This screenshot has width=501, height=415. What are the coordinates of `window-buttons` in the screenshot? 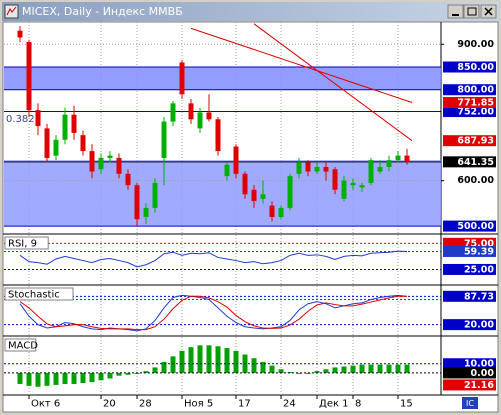 It's located at (472, 11).